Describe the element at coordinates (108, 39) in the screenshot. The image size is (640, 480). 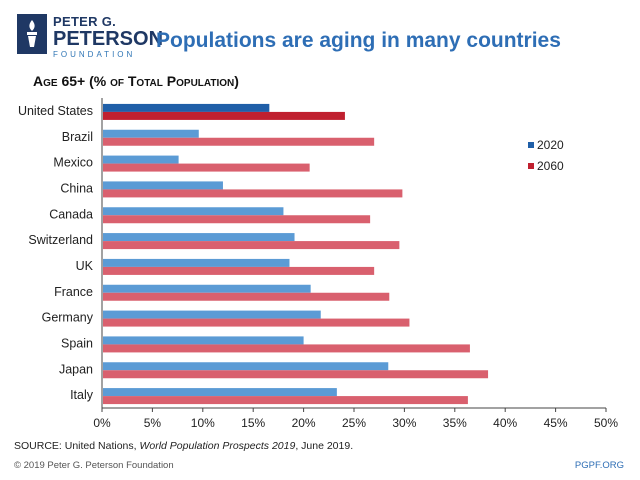
I see `logo-line-2: PETERSON` at that location.